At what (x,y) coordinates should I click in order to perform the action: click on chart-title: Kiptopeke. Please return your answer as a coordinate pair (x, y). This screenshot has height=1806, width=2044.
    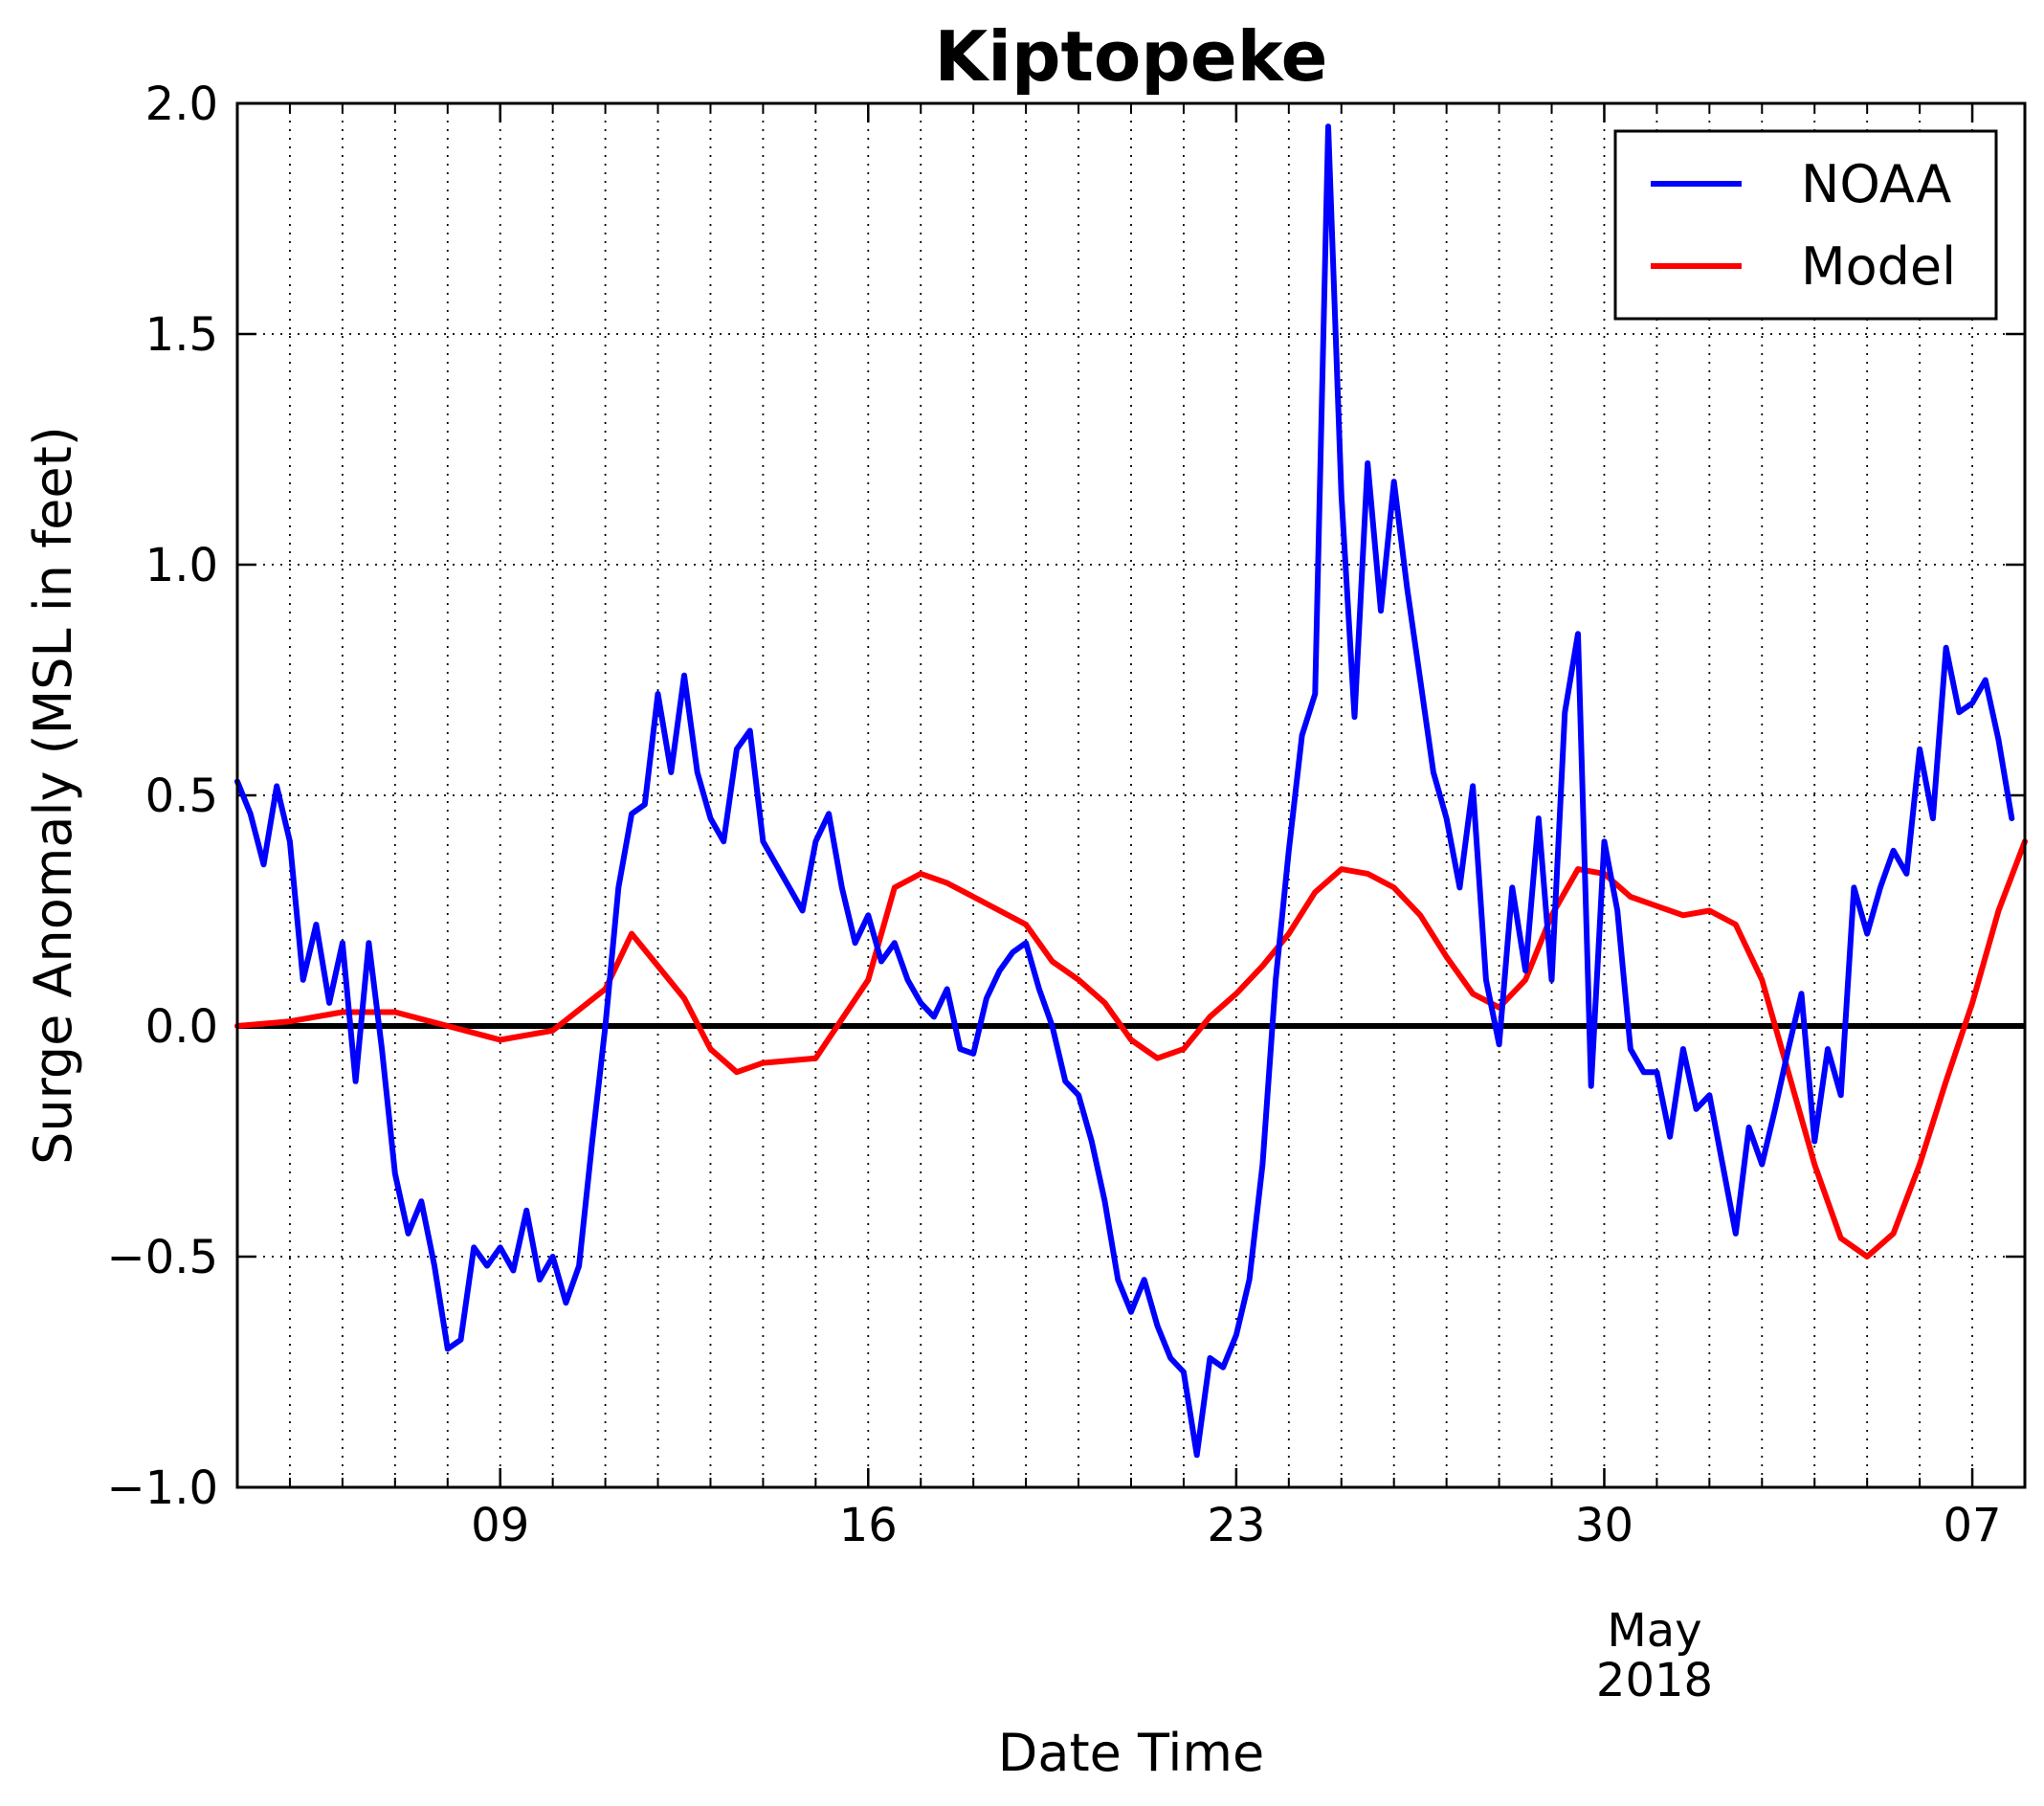
    Looking at the image, I should click on (1130, 56).